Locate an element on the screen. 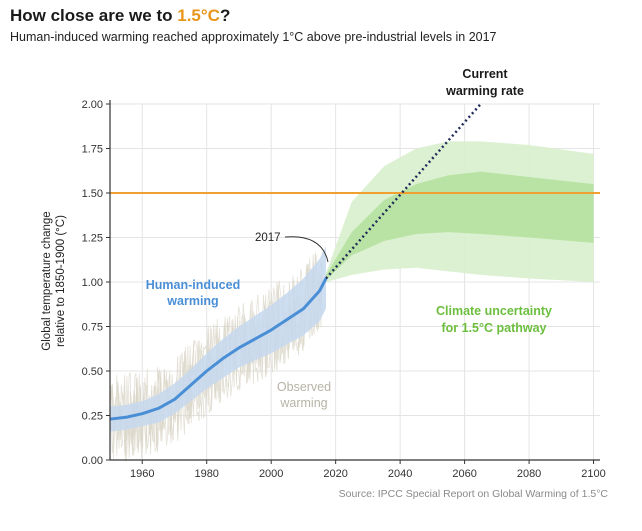  chart-title: How close are we to 1.5°C? is located at coordinates (120, 16).